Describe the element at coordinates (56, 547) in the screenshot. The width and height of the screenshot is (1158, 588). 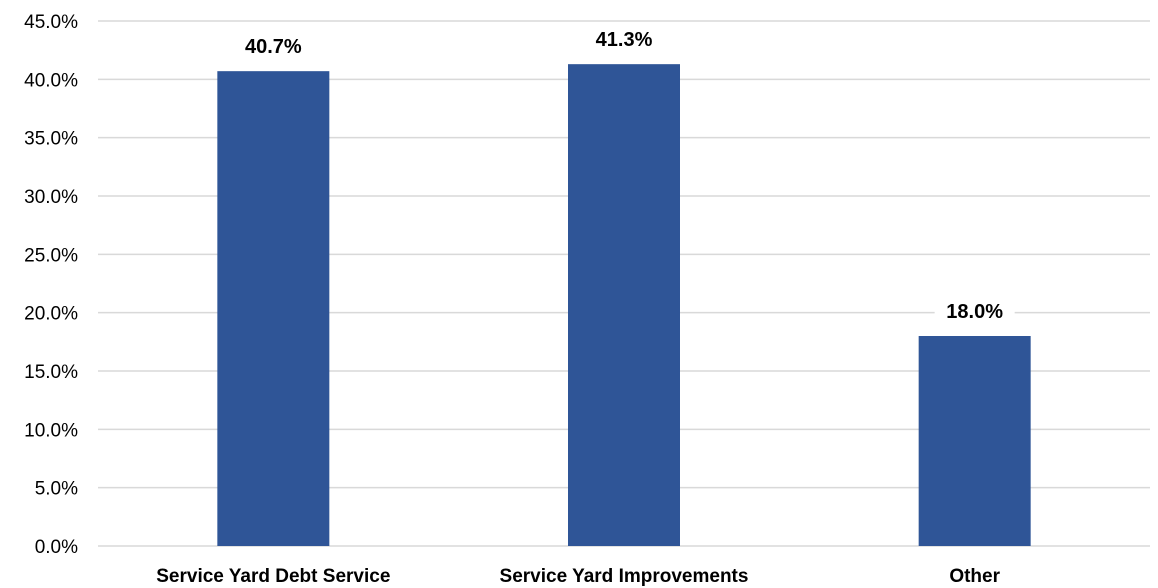
I see `y-tick-label: 0.0%` at that location.